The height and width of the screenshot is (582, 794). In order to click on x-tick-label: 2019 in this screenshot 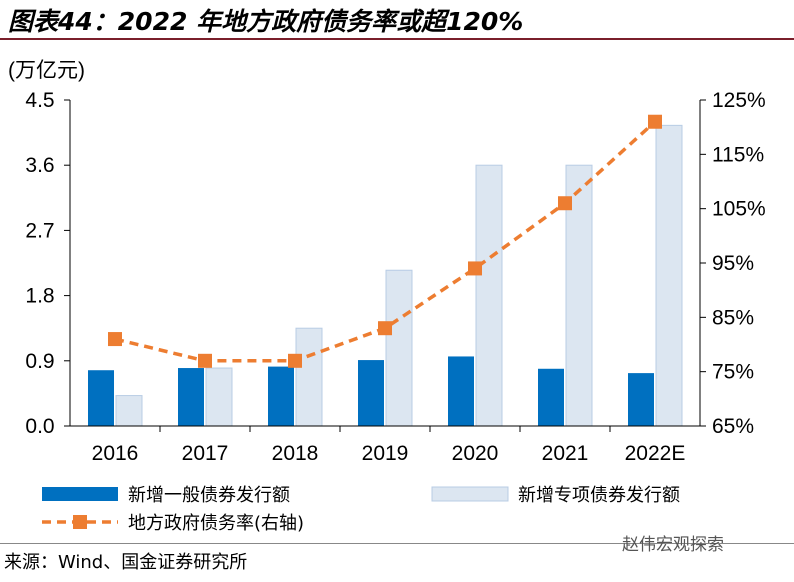, I will do `click(385, 453)`.